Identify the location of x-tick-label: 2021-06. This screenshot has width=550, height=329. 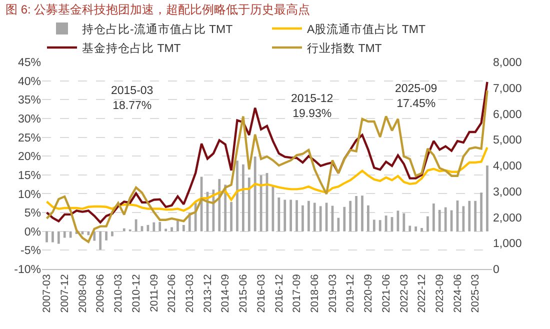
(386, 293).